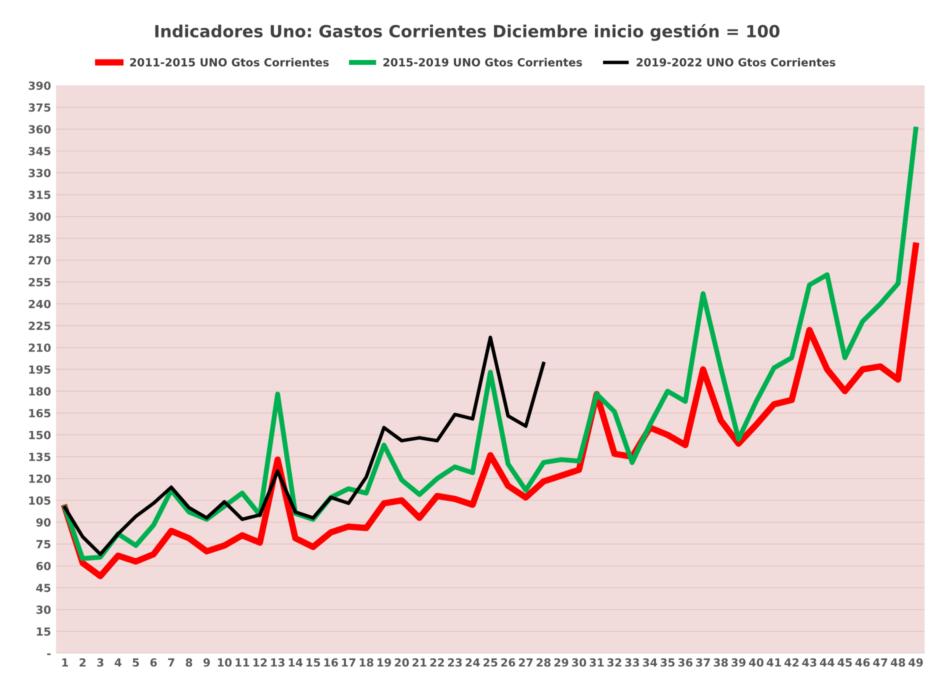 Image resolution: width=934 pixels, height=684 pixels. I want to click on y-tick-label: 300, so click(39, 216).